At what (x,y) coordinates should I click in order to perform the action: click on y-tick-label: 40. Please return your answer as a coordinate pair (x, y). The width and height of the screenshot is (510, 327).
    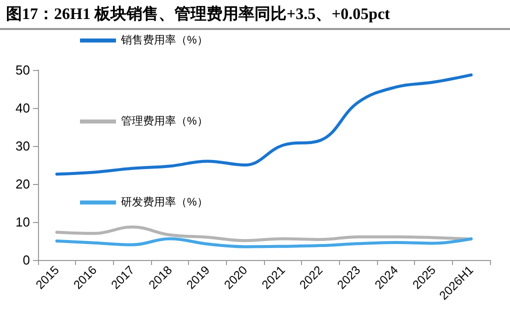
    Looking at the image, I should click on (23, 108).